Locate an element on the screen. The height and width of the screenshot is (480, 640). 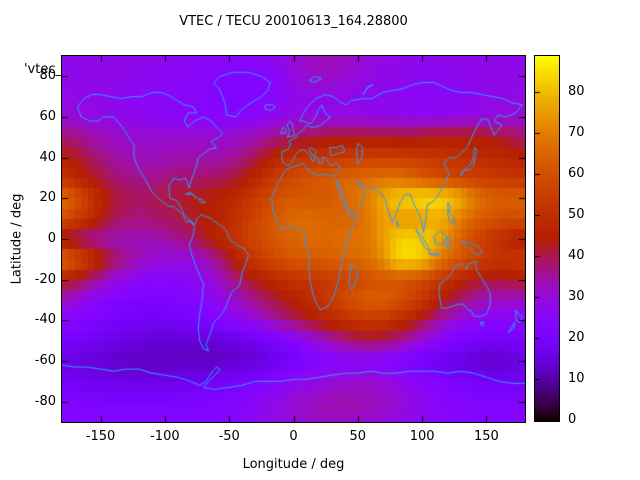
x-tick-label: 100 is located at coordinates (422, 436).